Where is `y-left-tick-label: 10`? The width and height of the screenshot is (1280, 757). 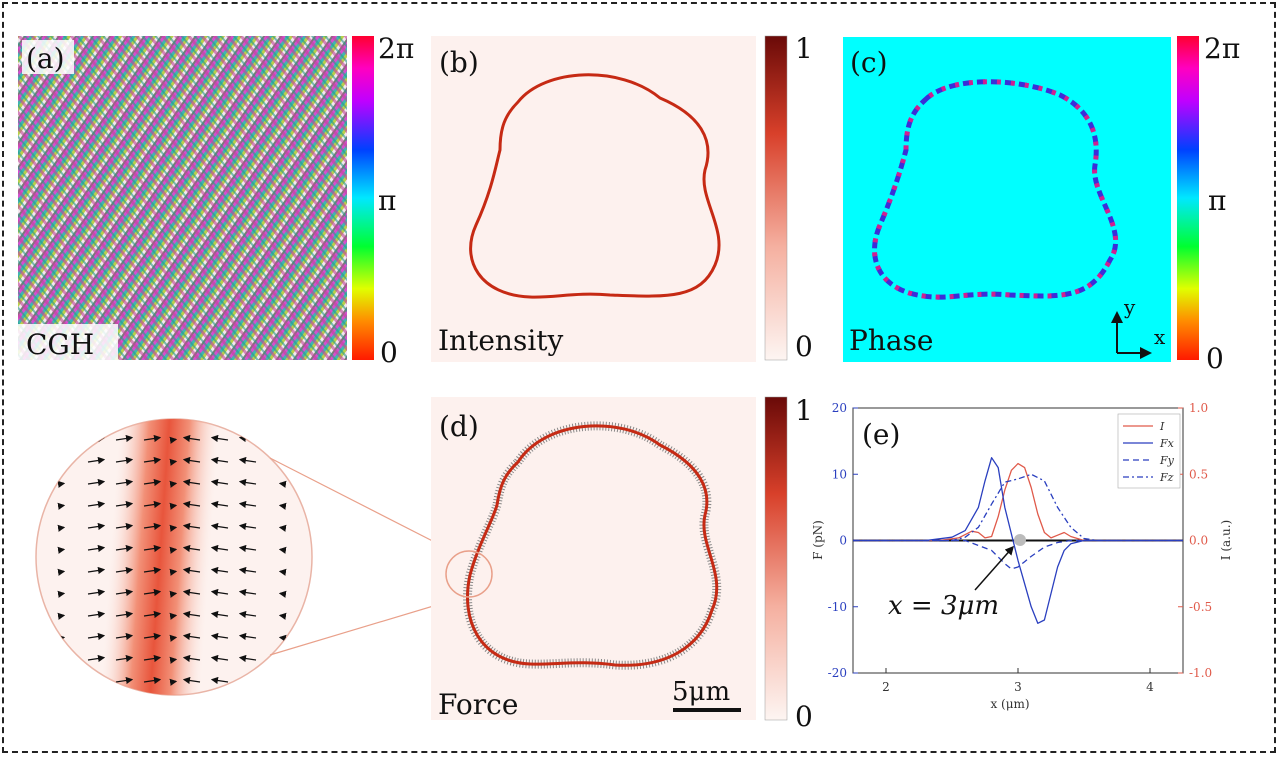 y-left-tick-label: 10 is located at coordinates (839, 474).